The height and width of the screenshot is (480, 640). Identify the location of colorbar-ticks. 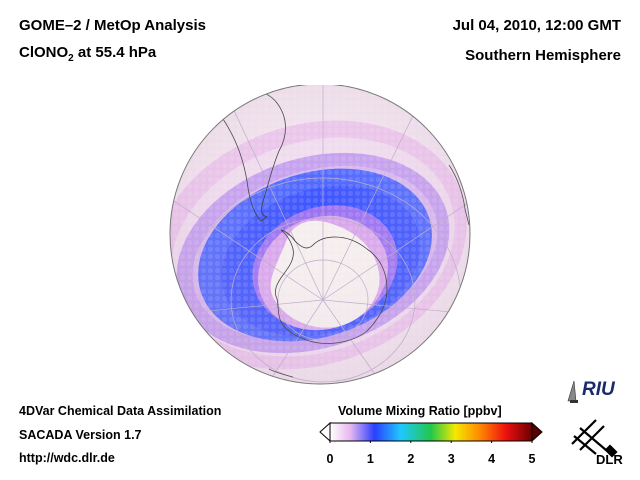
(431, 442).